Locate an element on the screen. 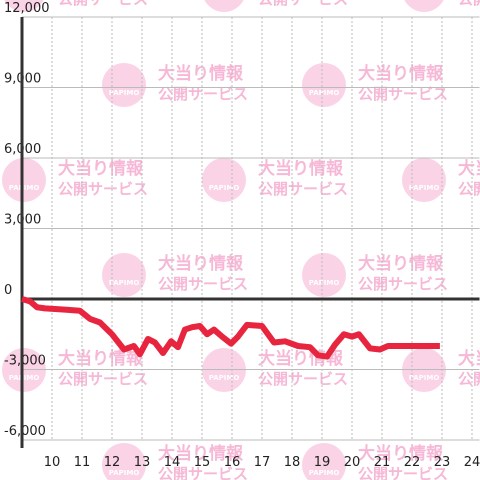 The height and width of the screenshot is (480, 480). data-line is located at coordinates (230, 328).